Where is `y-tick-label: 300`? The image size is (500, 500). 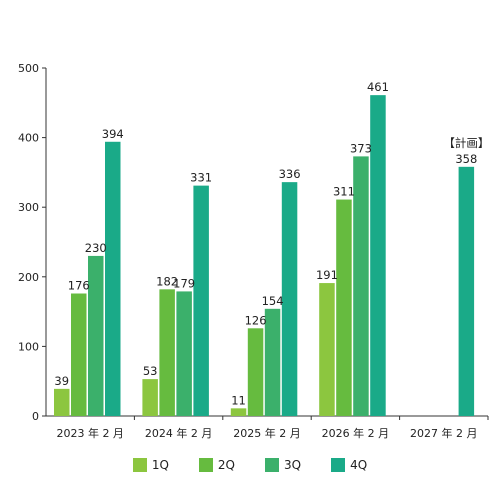
y-tick-label: 300 is located at coordinates (28, 207).